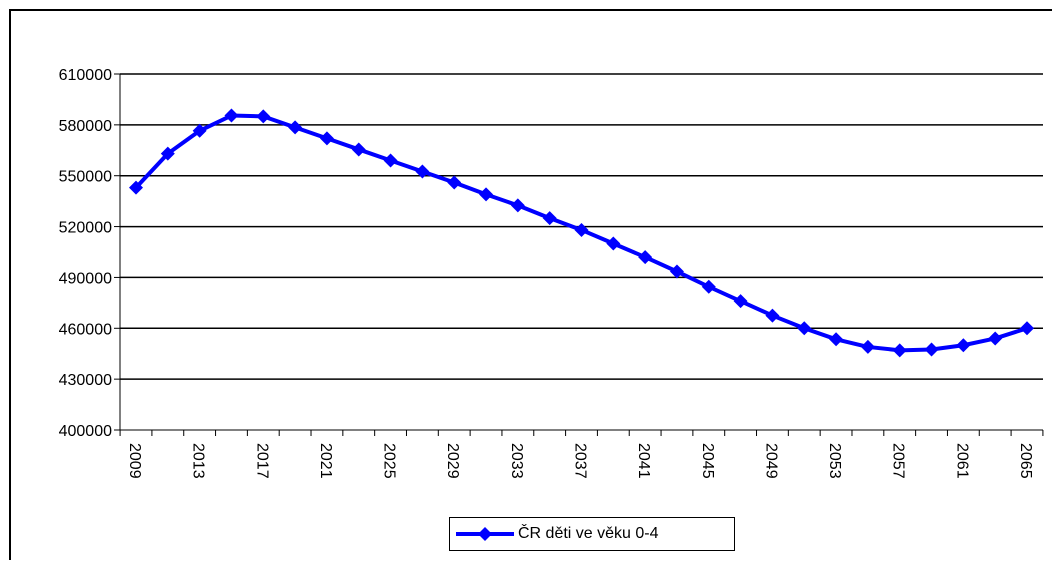 The image size is (1054, 562). I want to click on y-tick-label: 610000, so click(85, 75).